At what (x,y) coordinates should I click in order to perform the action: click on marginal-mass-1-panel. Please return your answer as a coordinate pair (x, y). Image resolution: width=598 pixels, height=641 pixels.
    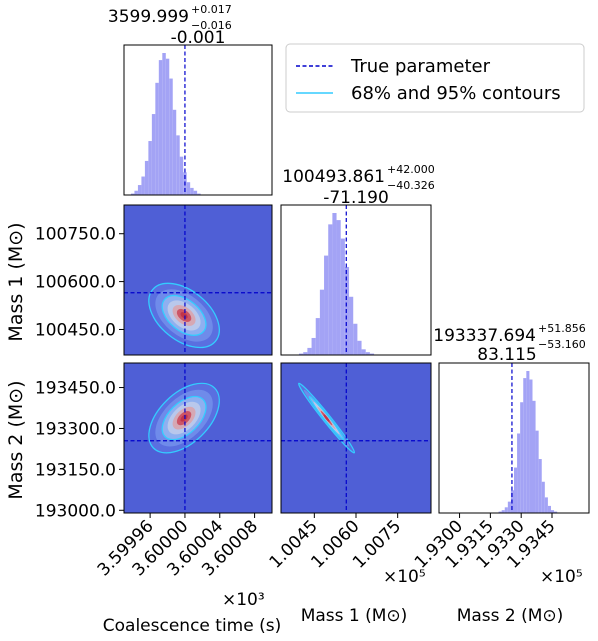
    Looking at the image, I should click on (337, 280).